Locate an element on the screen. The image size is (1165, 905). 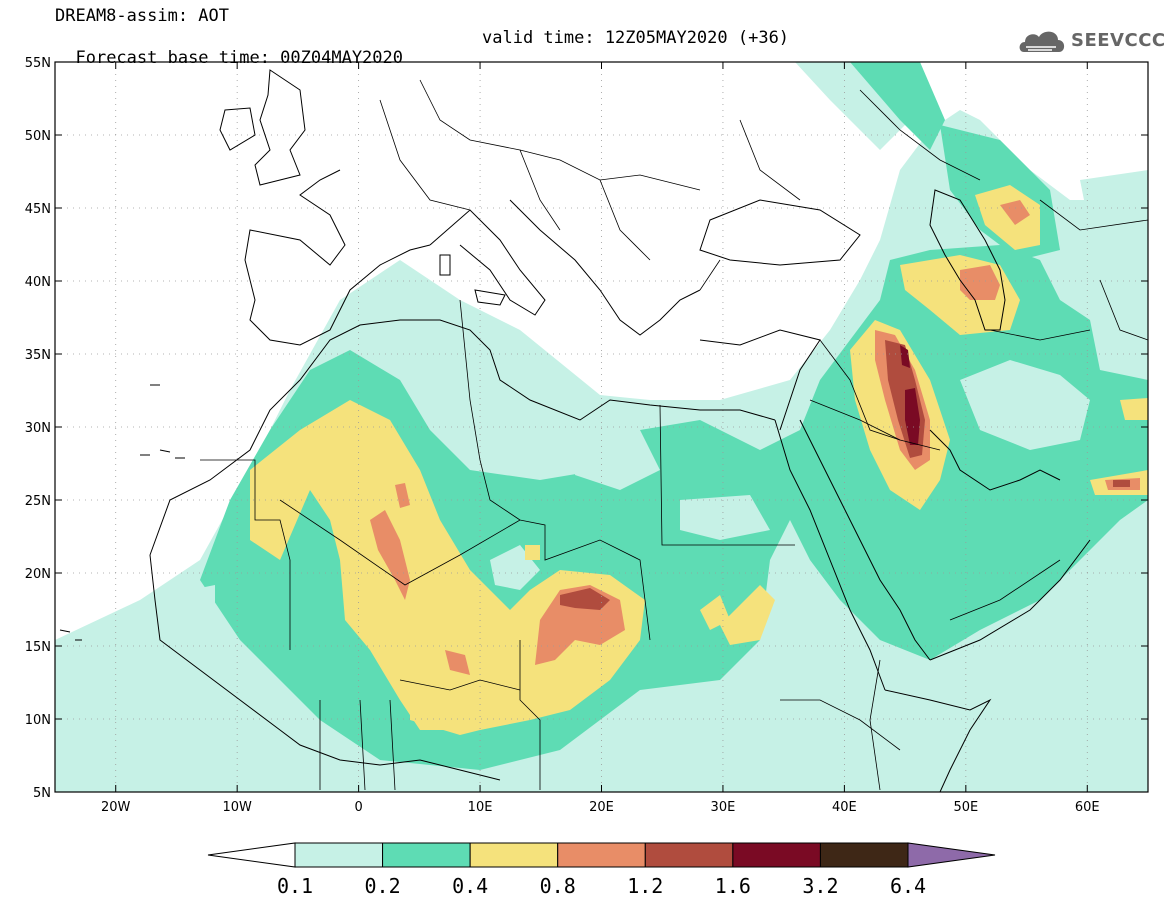
lon-label: 10E is located at coordinates (480, 807).